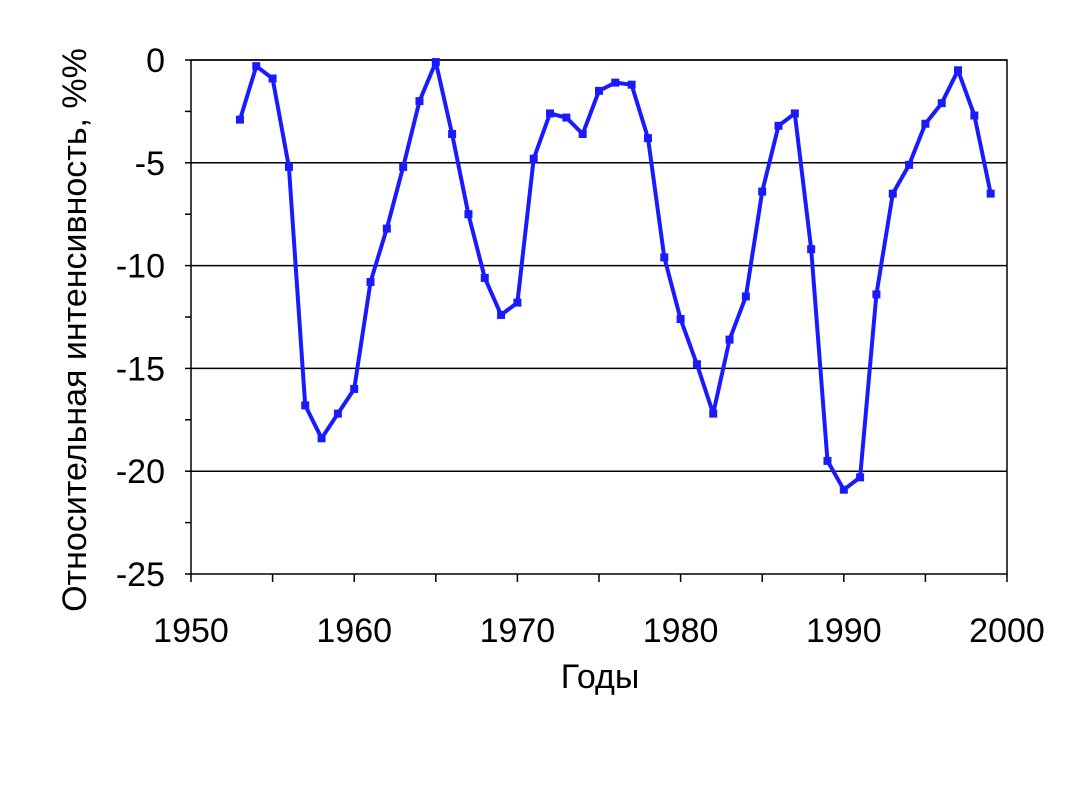 The image size is (1067, 801). I want to click on y-tick-label: -20, so click(140, 472).